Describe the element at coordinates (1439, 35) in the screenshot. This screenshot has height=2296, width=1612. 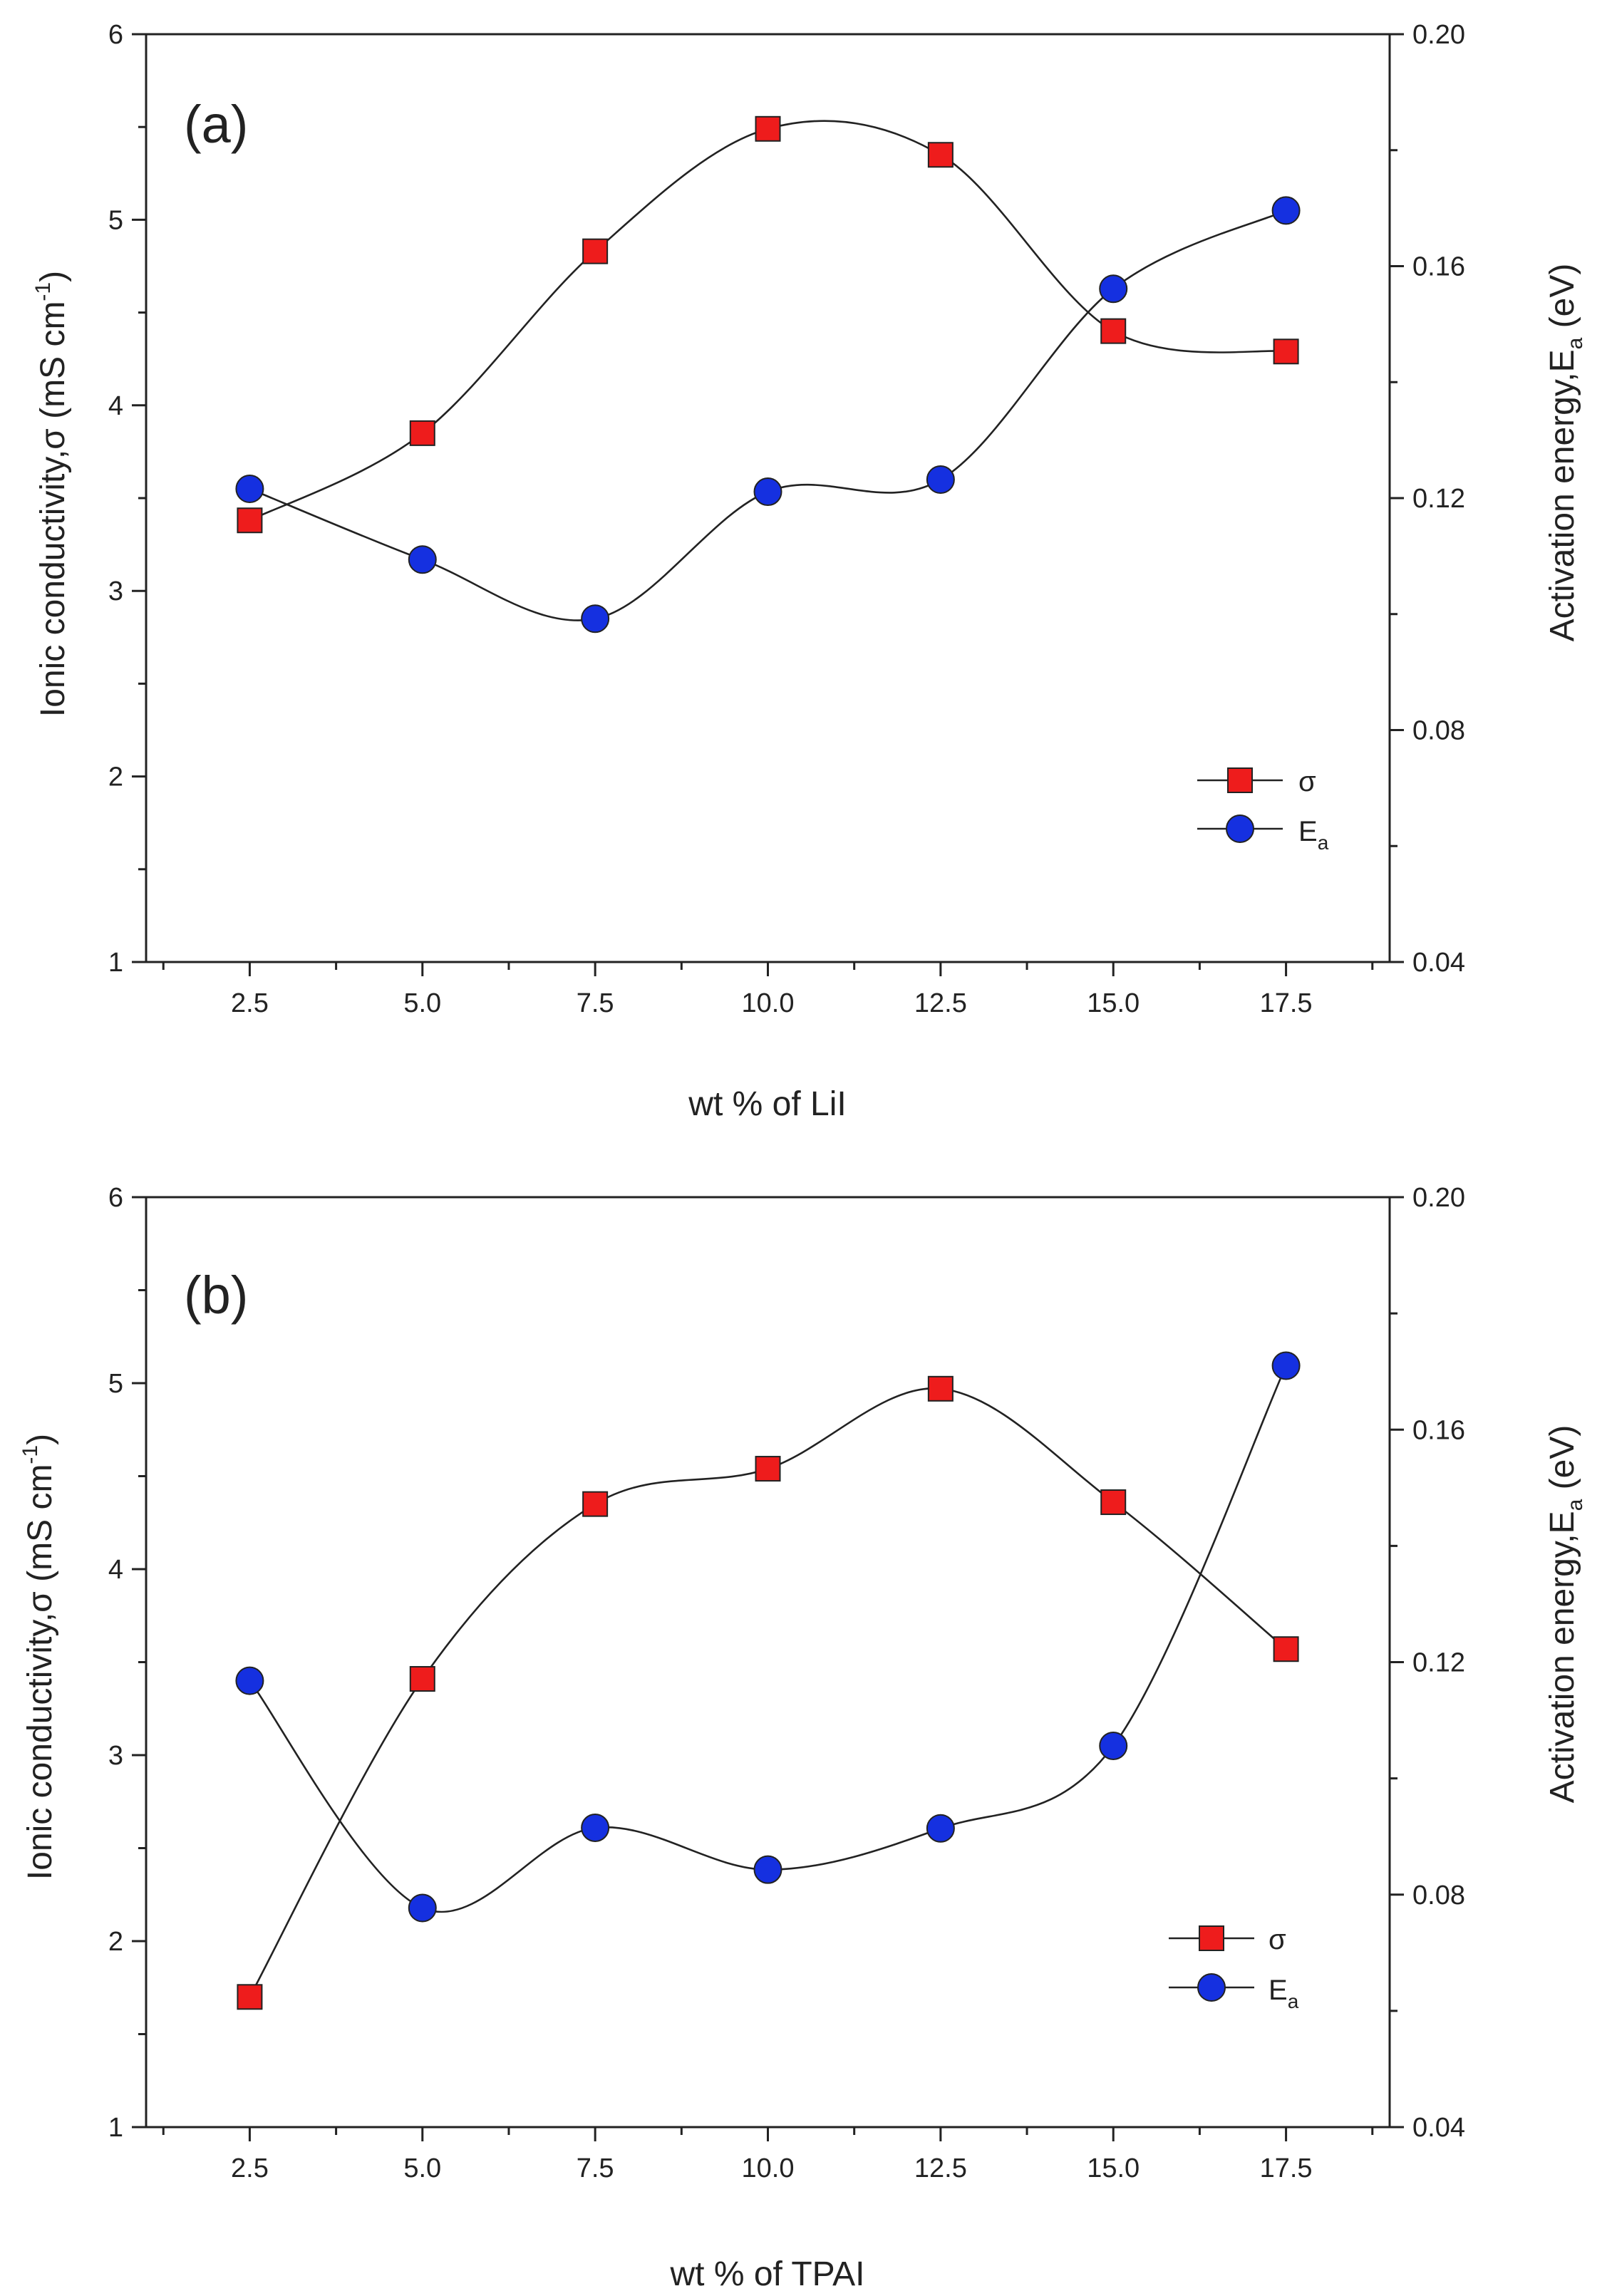
I see `y2-tick-label-a-4: 0.20` at that location.